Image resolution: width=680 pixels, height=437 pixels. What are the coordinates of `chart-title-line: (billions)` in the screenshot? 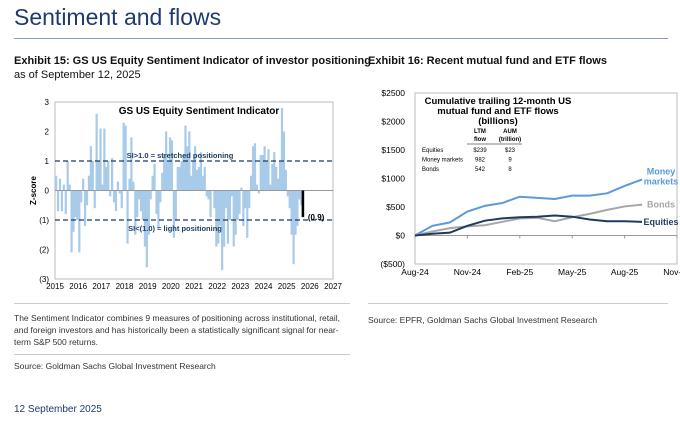 It's located at (498, 121).